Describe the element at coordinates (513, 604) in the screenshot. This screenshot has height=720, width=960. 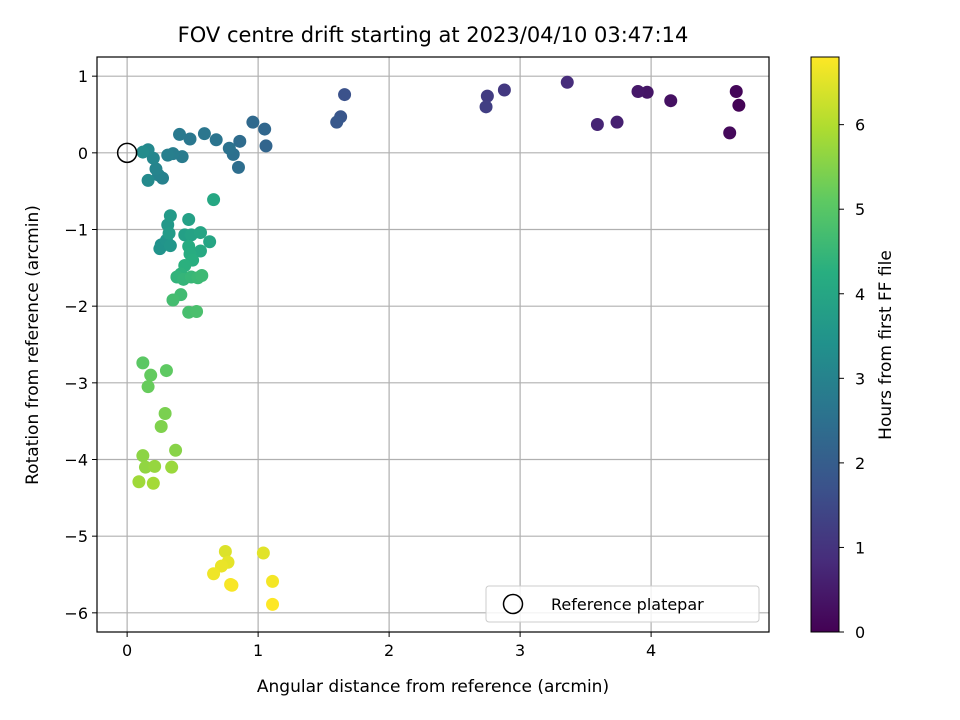
I see `legend-marker` at that location.